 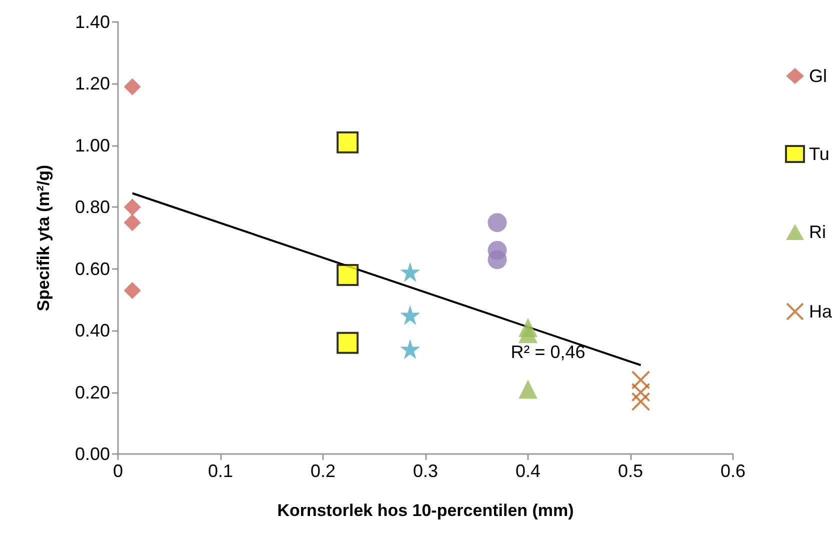 What do you see at coordinates (92, 268) in the screenshot?
I see `y-tick-label: 0.60` at bounding box center [92, 268].